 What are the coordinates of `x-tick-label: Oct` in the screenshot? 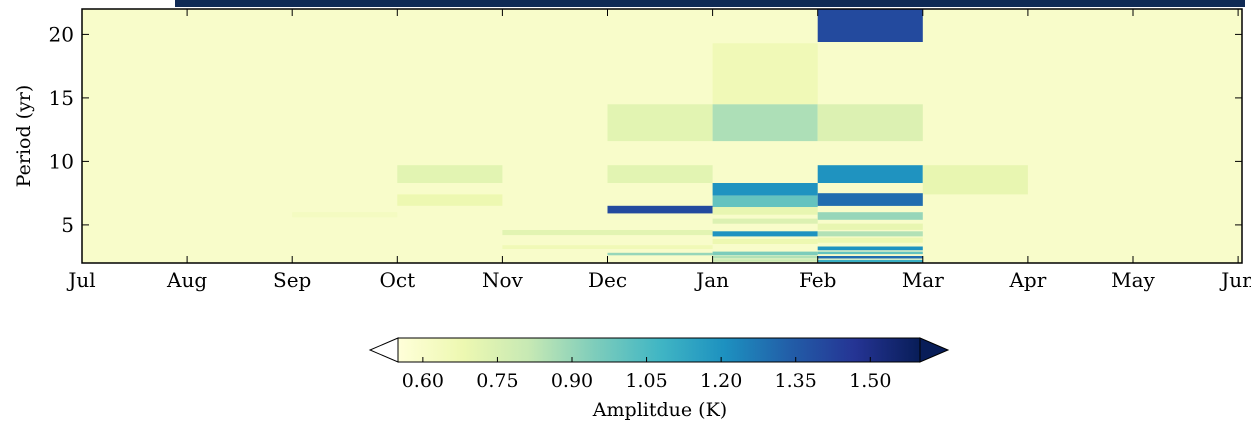 It's located at (397, 280).